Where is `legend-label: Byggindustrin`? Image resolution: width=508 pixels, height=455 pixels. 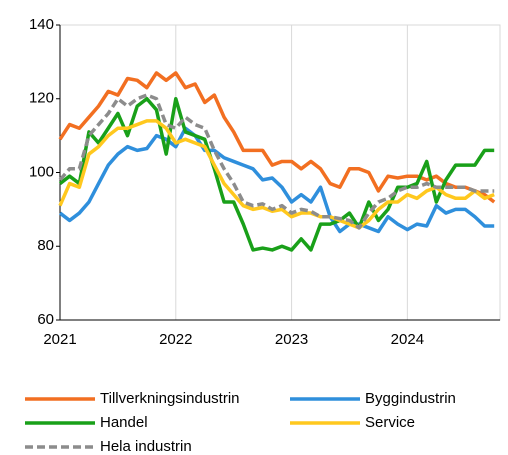
legend-label: Byggindustrin is located at coordinates (410, 398).